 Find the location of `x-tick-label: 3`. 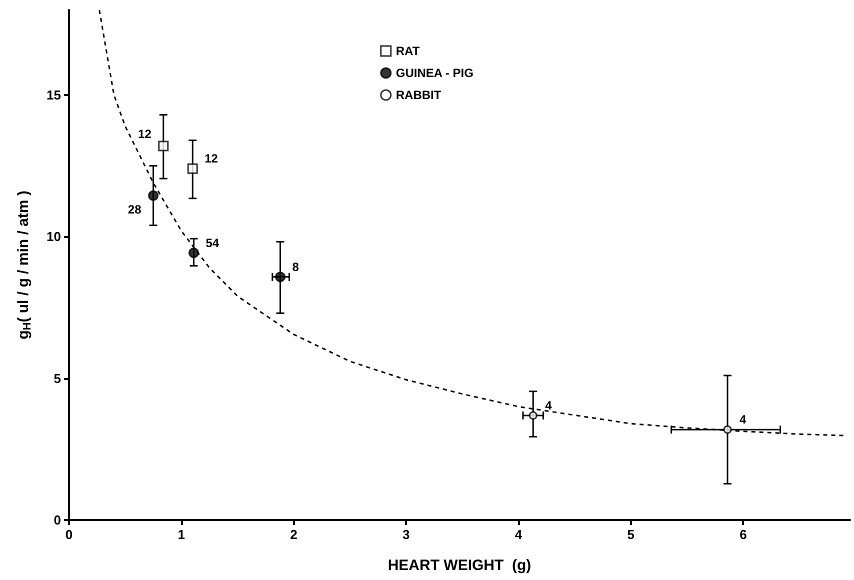

x-tick-label: 3 is located at coordinates (406, 534).